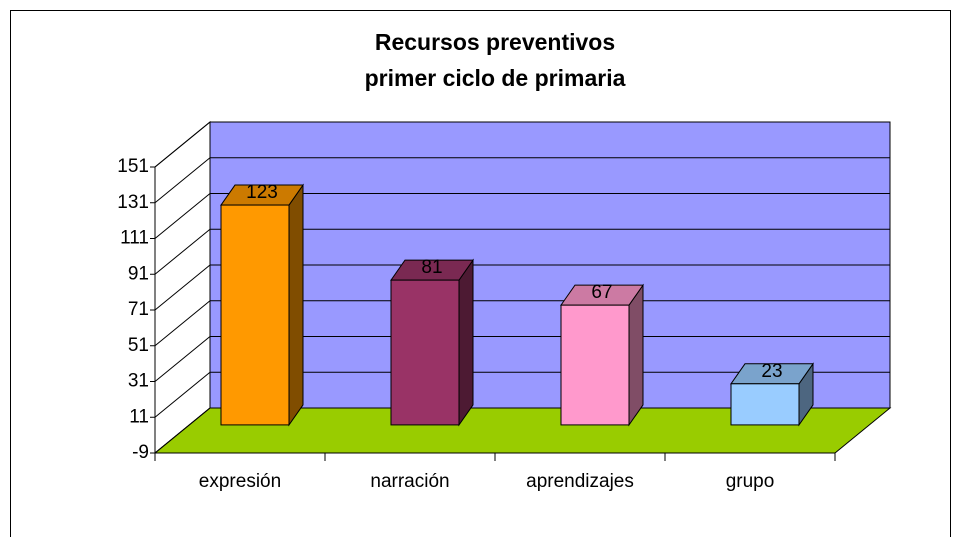 The width and height of the screenshot is (962, 537). Describe the element at coordinates (138, 381) in the screenshot. I see `y-tick-label: 31` at that location.